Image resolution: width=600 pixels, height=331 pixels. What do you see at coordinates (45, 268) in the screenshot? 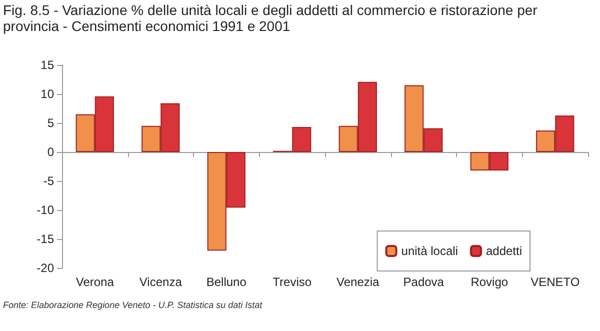
I see `y-tick-label: -20` at bounding box center [45, 268].